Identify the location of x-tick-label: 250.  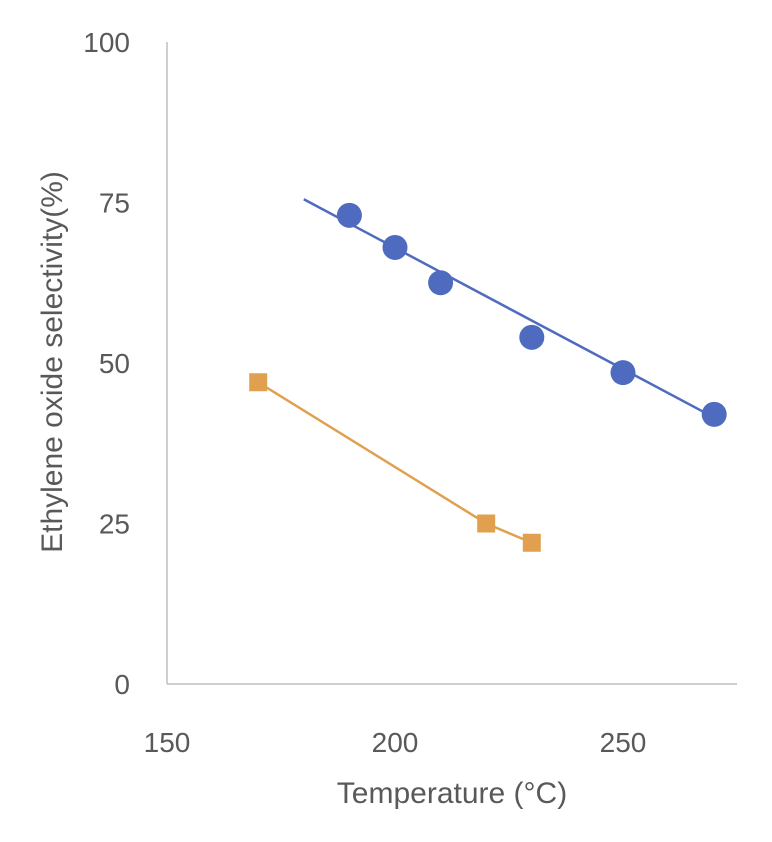
(623, 742).